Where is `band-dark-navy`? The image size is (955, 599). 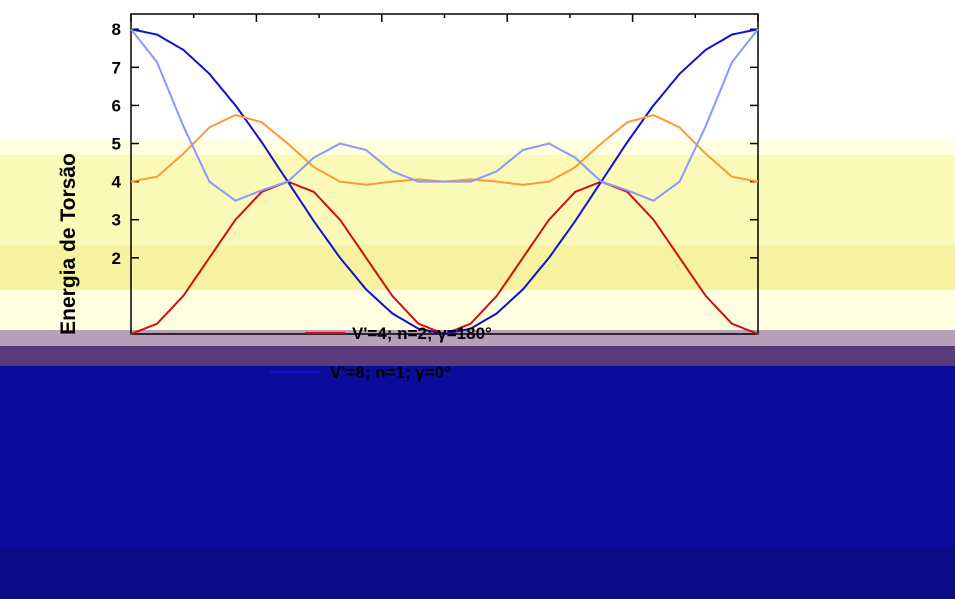 band-dark-navy is located at coordinates (477, 573).